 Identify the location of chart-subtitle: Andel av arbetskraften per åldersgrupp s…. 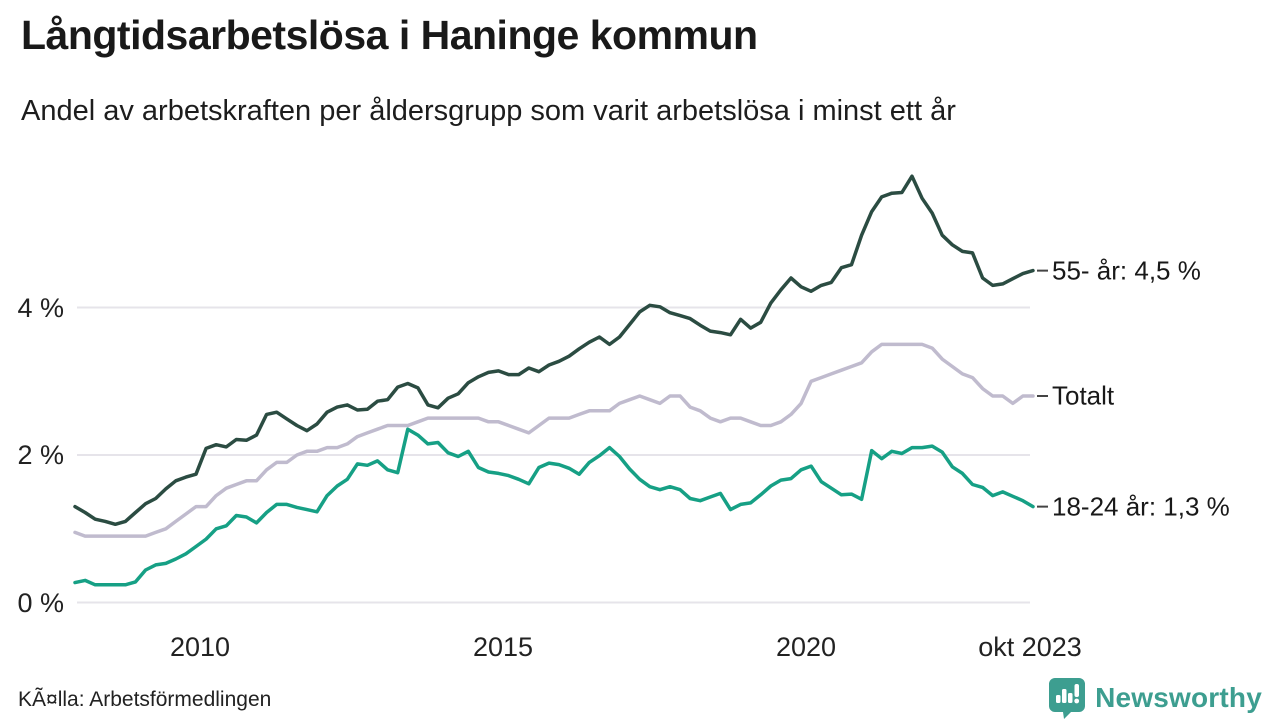
(488, 111).